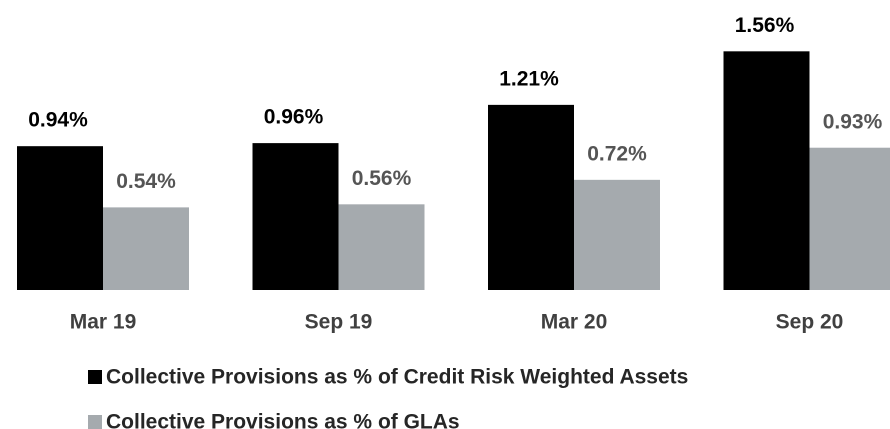  I want to click on data-label: 0.96%, so click(294, 117).